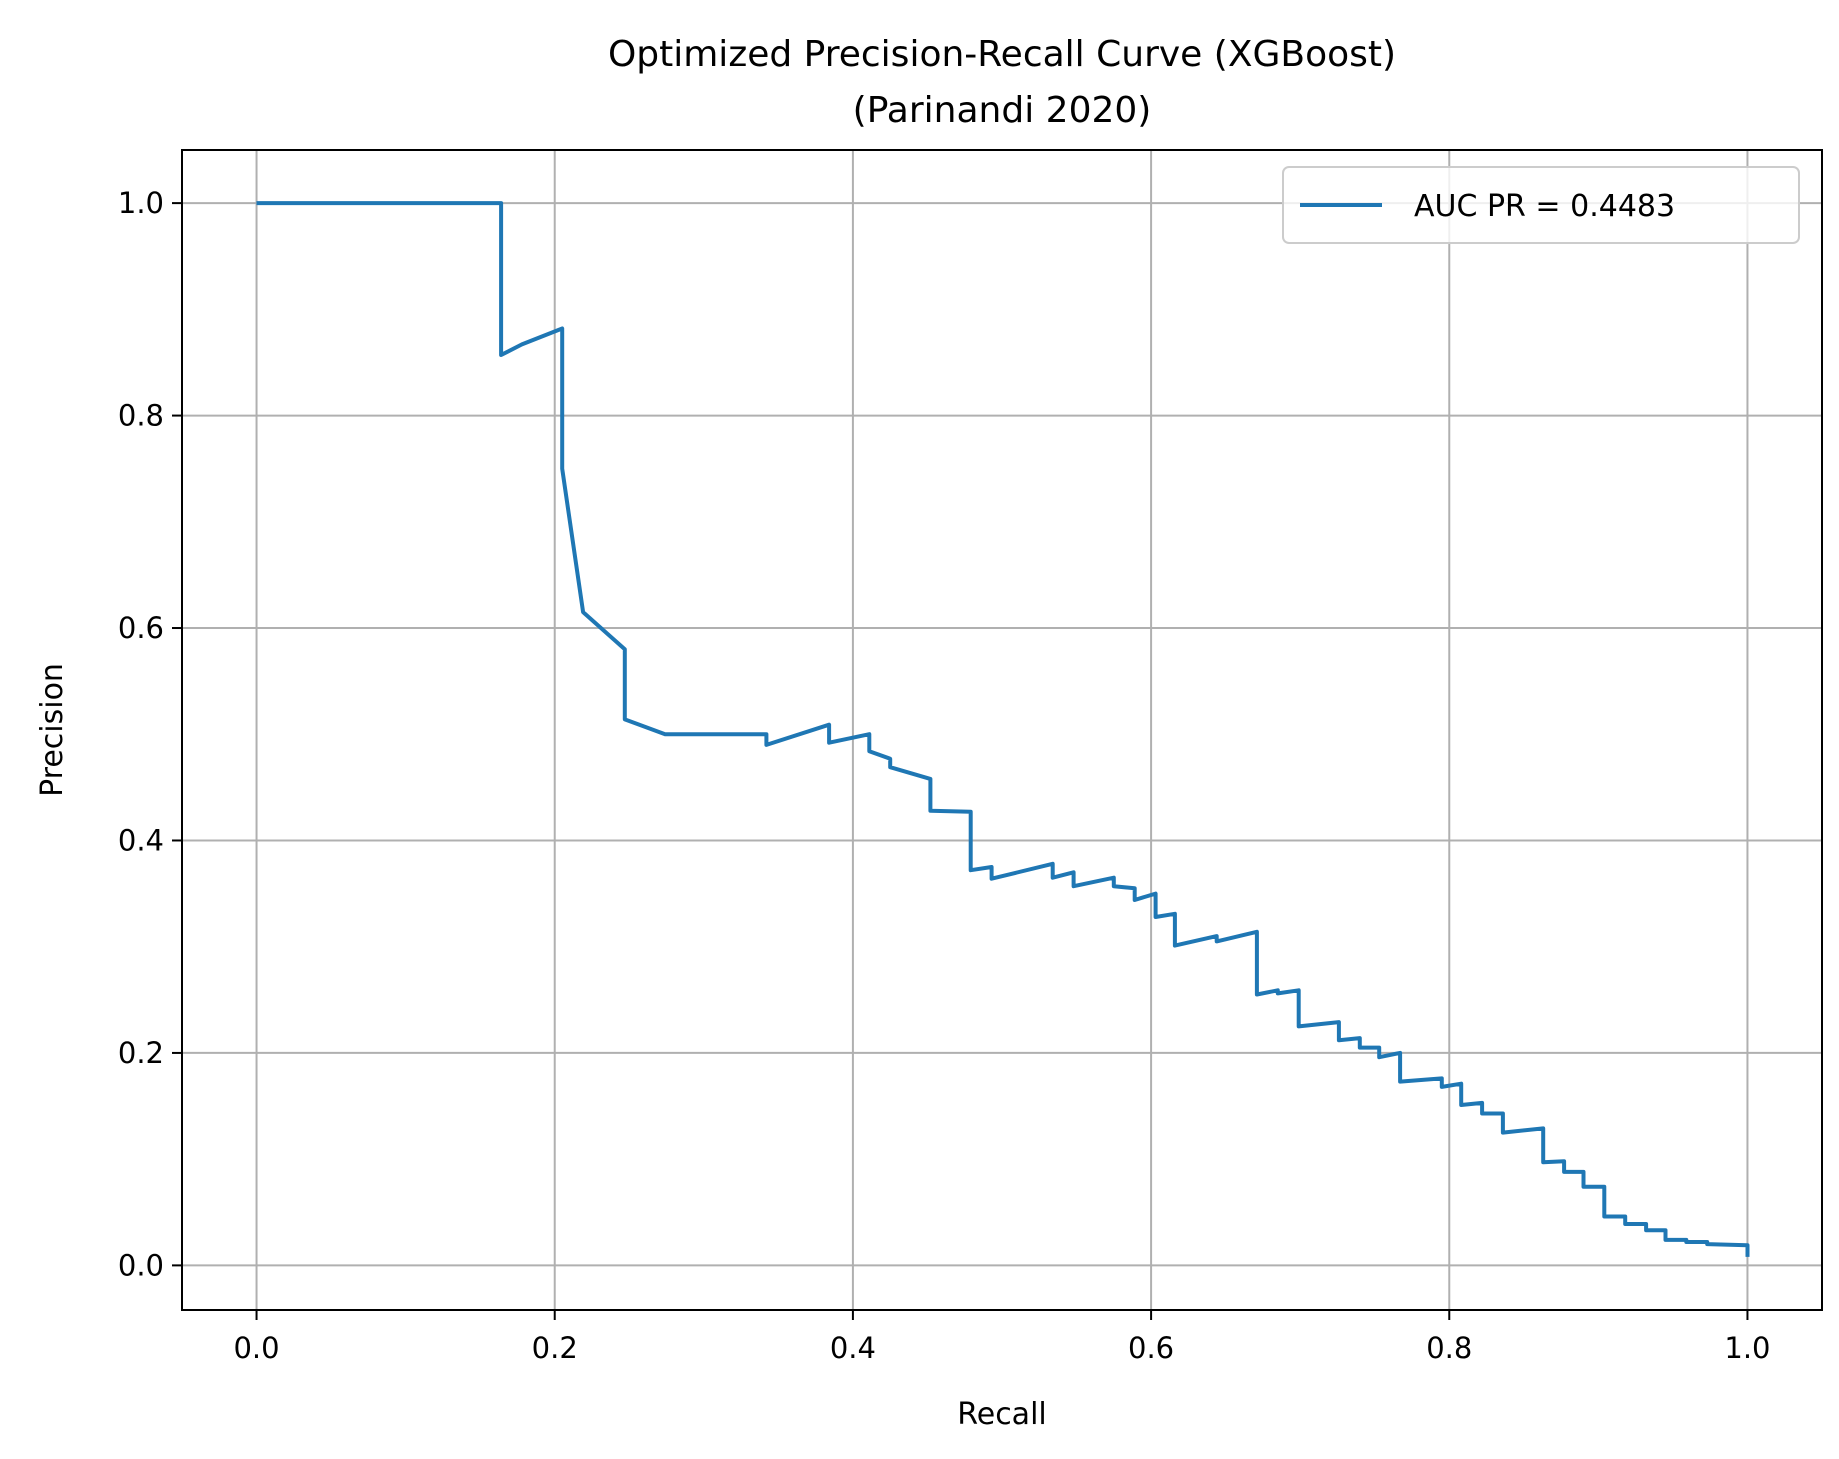  I want to click on y-tick-label: 0.8, so click(141, 416).